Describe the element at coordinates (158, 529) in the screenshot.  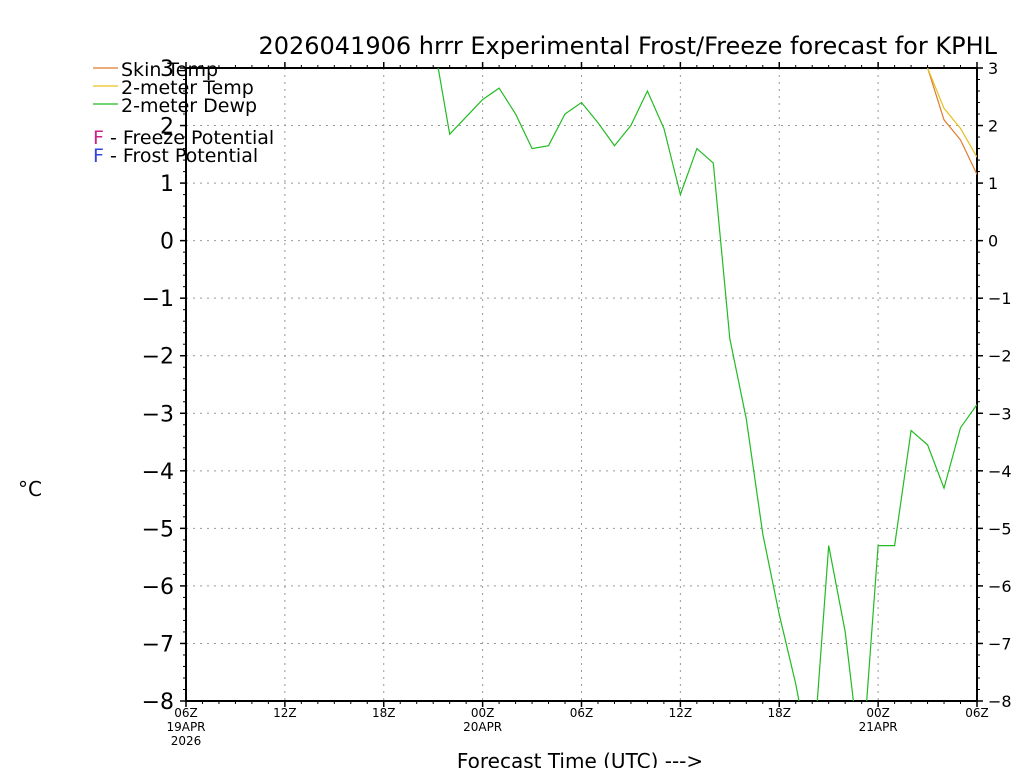
I see `y-tick-label-left: −5` at that location.